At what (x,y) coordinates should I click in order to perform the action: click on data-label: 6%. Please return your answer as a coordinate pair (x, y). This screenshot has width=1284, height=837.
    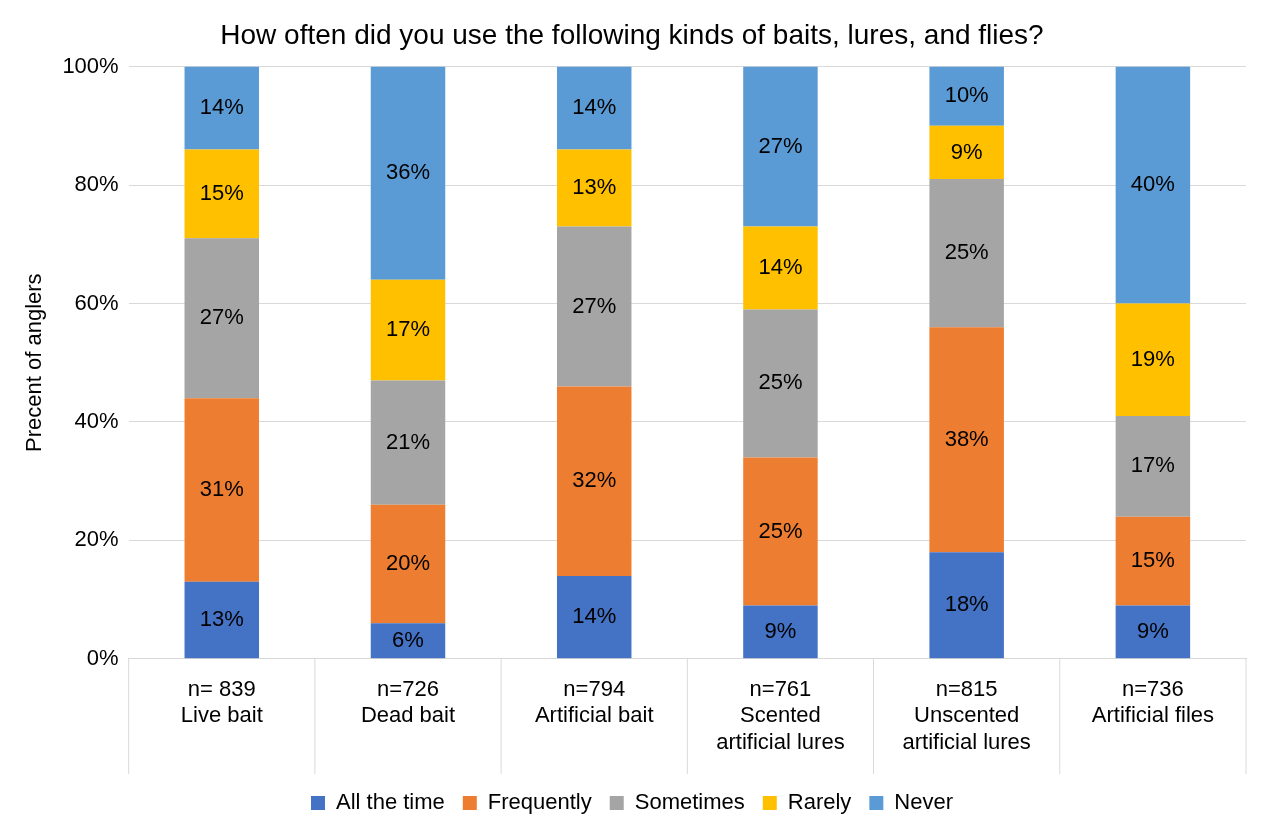
    Looking at the image, I should click on (408, 639).